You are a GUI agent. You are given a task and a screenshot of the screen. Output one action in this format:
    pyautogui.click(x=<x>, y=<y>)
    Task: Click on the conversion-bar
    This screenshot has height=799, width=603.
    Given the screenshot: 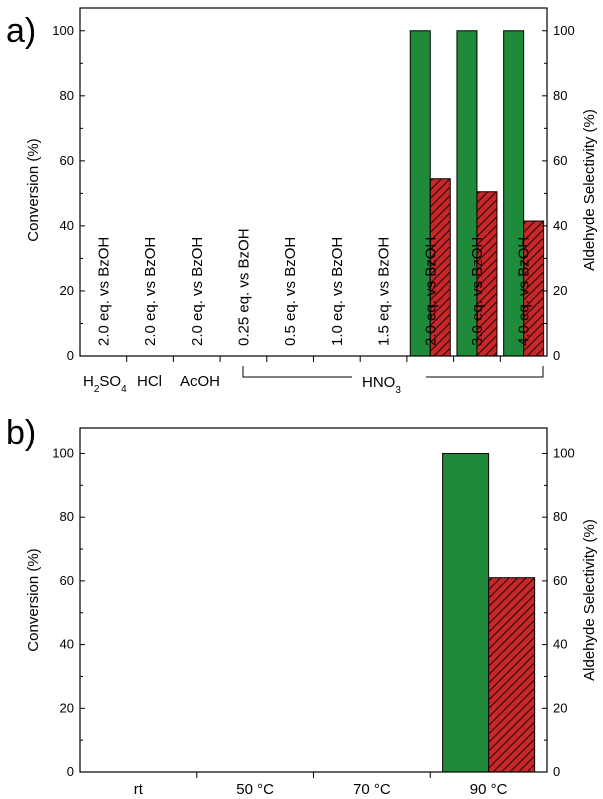 What is the action you would take?
    pyautogui.click(x=466, y=612)
    